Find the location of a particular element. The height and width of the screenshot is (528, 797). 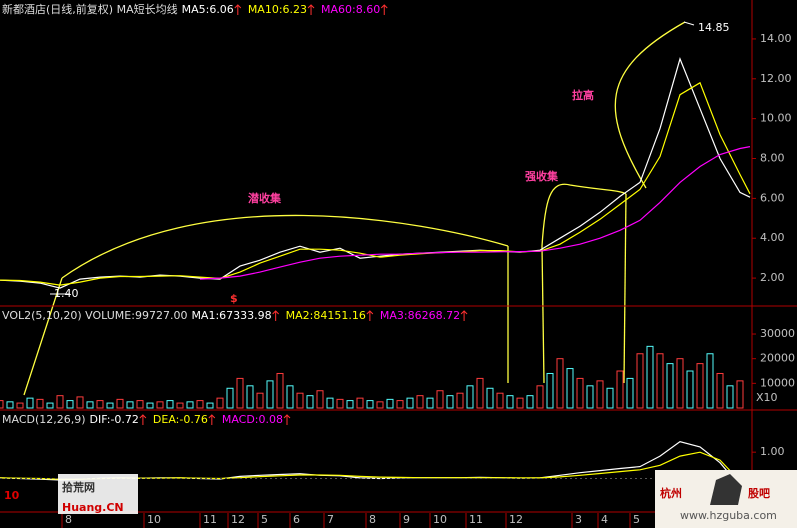

legend-entry: MA1:67333.98 is located at coordinates (231, 315).